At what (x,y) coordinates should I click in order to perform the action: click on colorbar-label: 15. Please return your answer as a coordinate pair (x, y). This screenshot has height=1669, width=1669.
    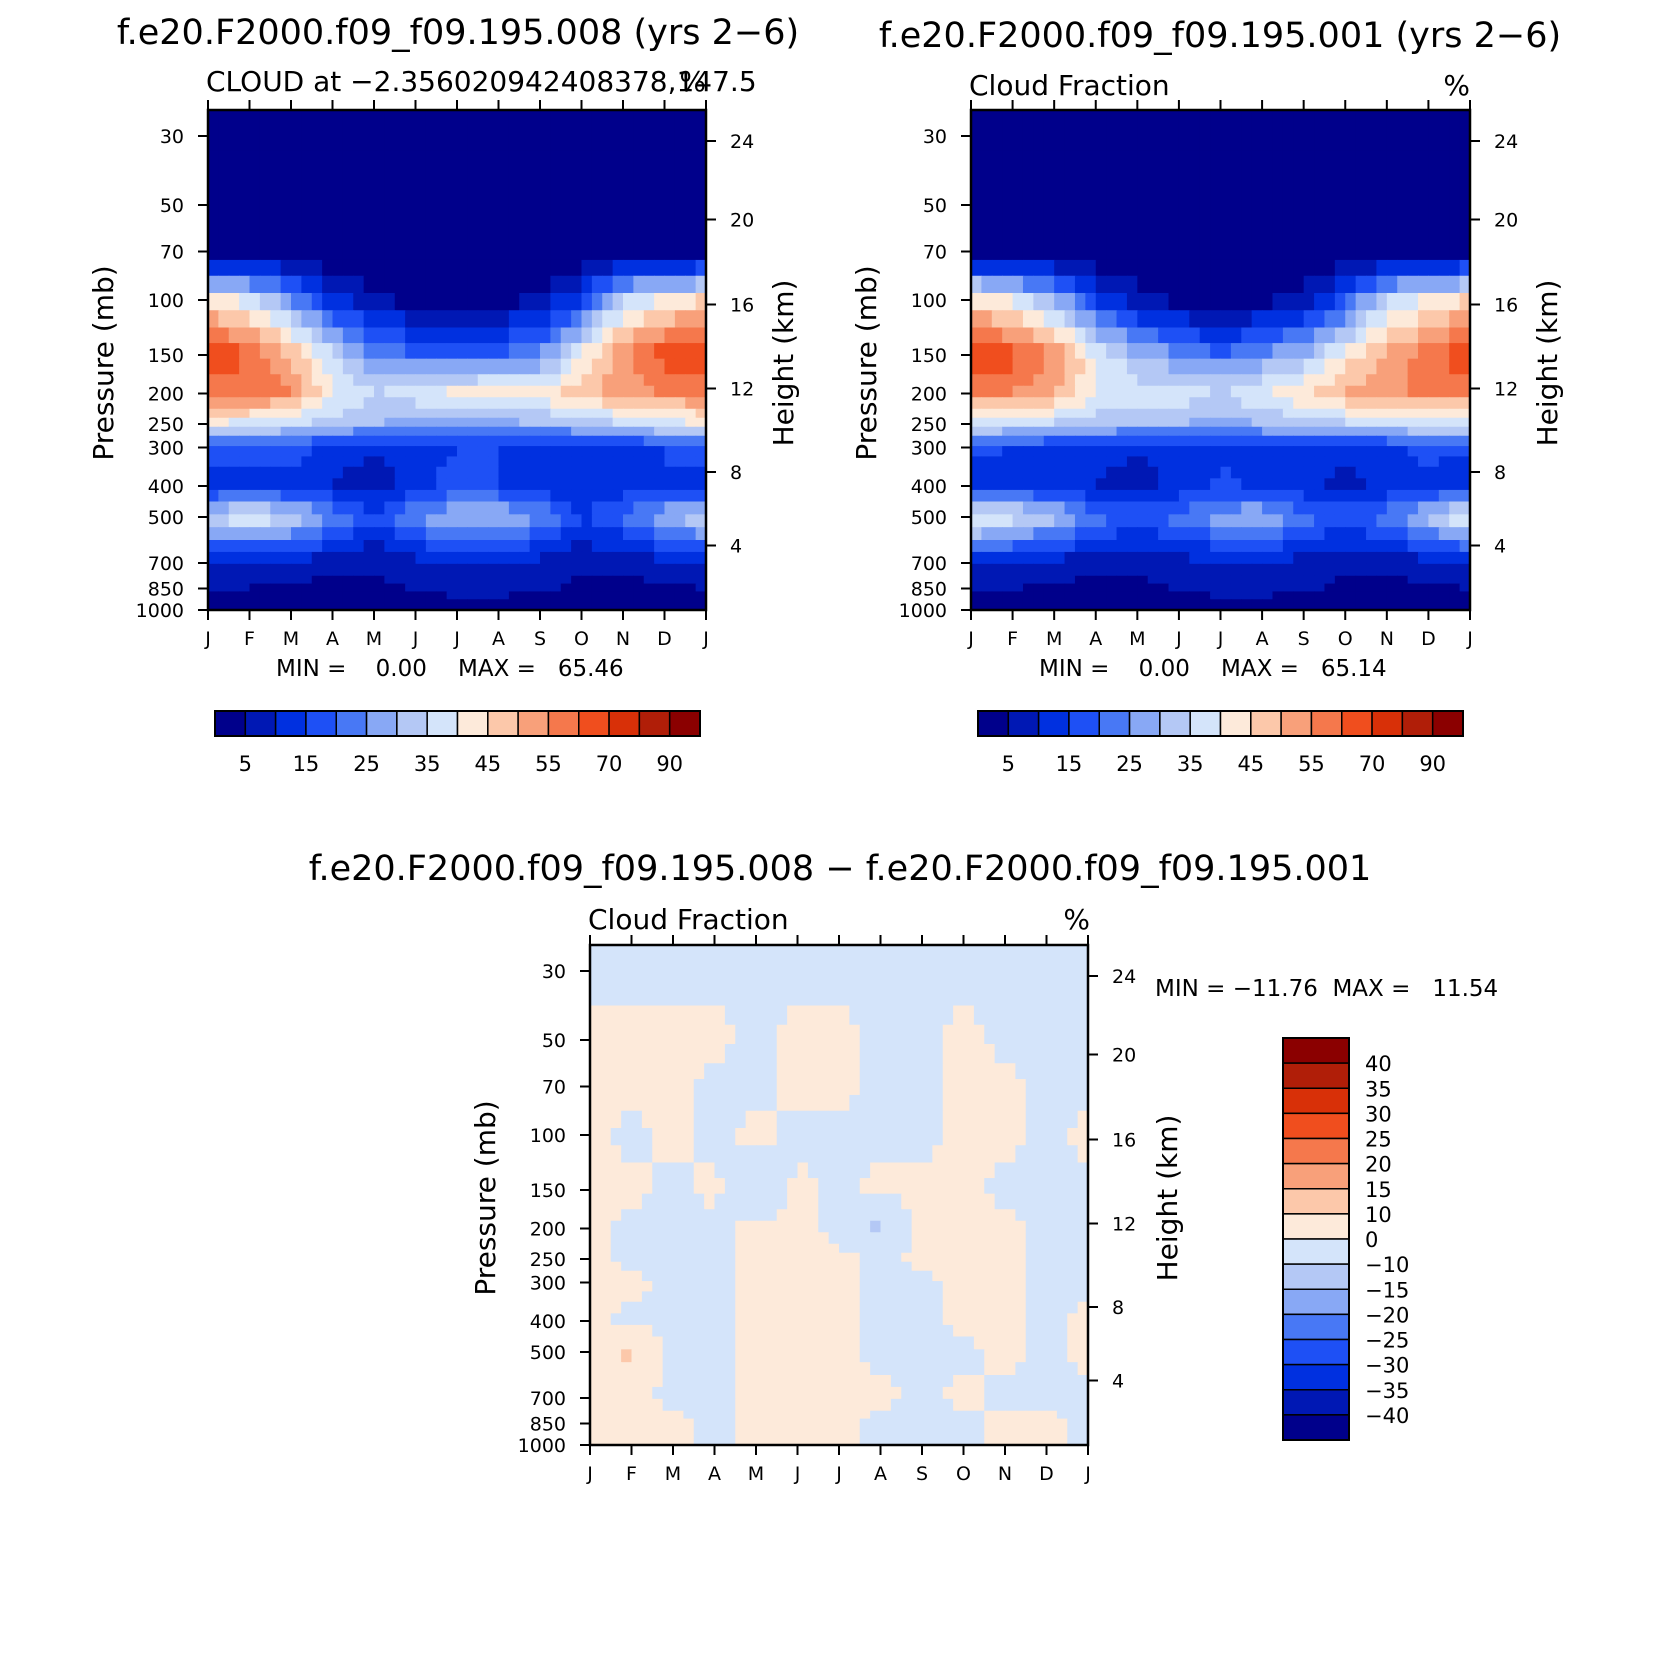
    Looking at the image, I should click on (1069, 764).